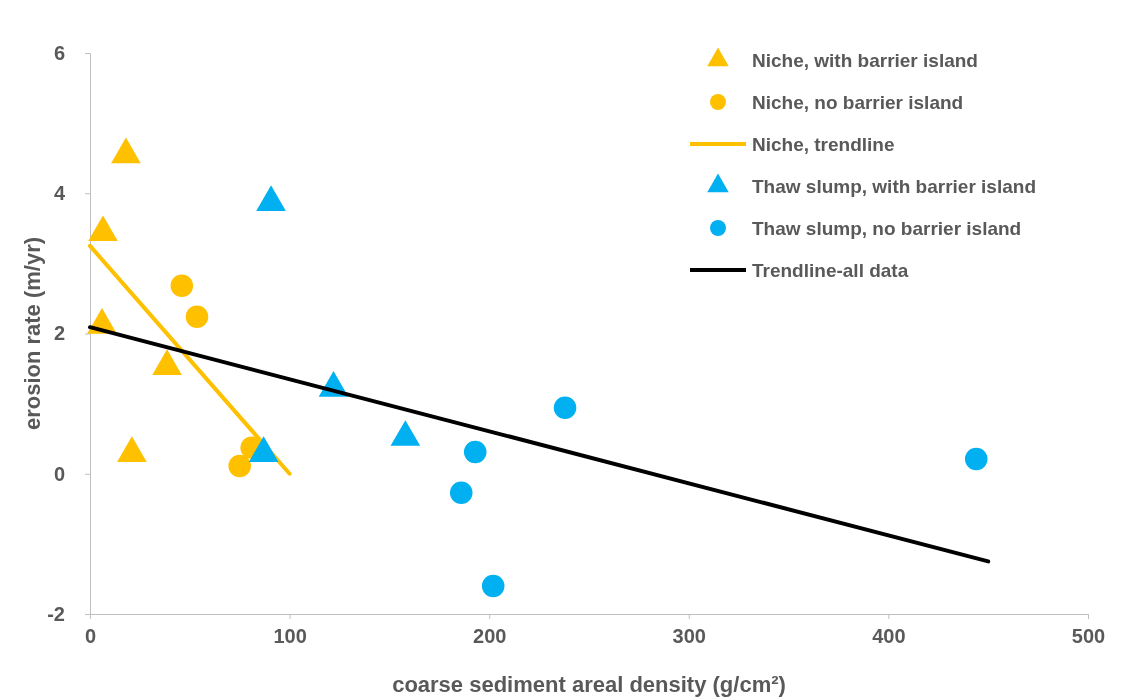 This screenshot has height=700, width=1124. What do you see at coordinates (290, 636) in the screenshot?
I see `x-tick-label: 100` at bounding box center [290, 636].